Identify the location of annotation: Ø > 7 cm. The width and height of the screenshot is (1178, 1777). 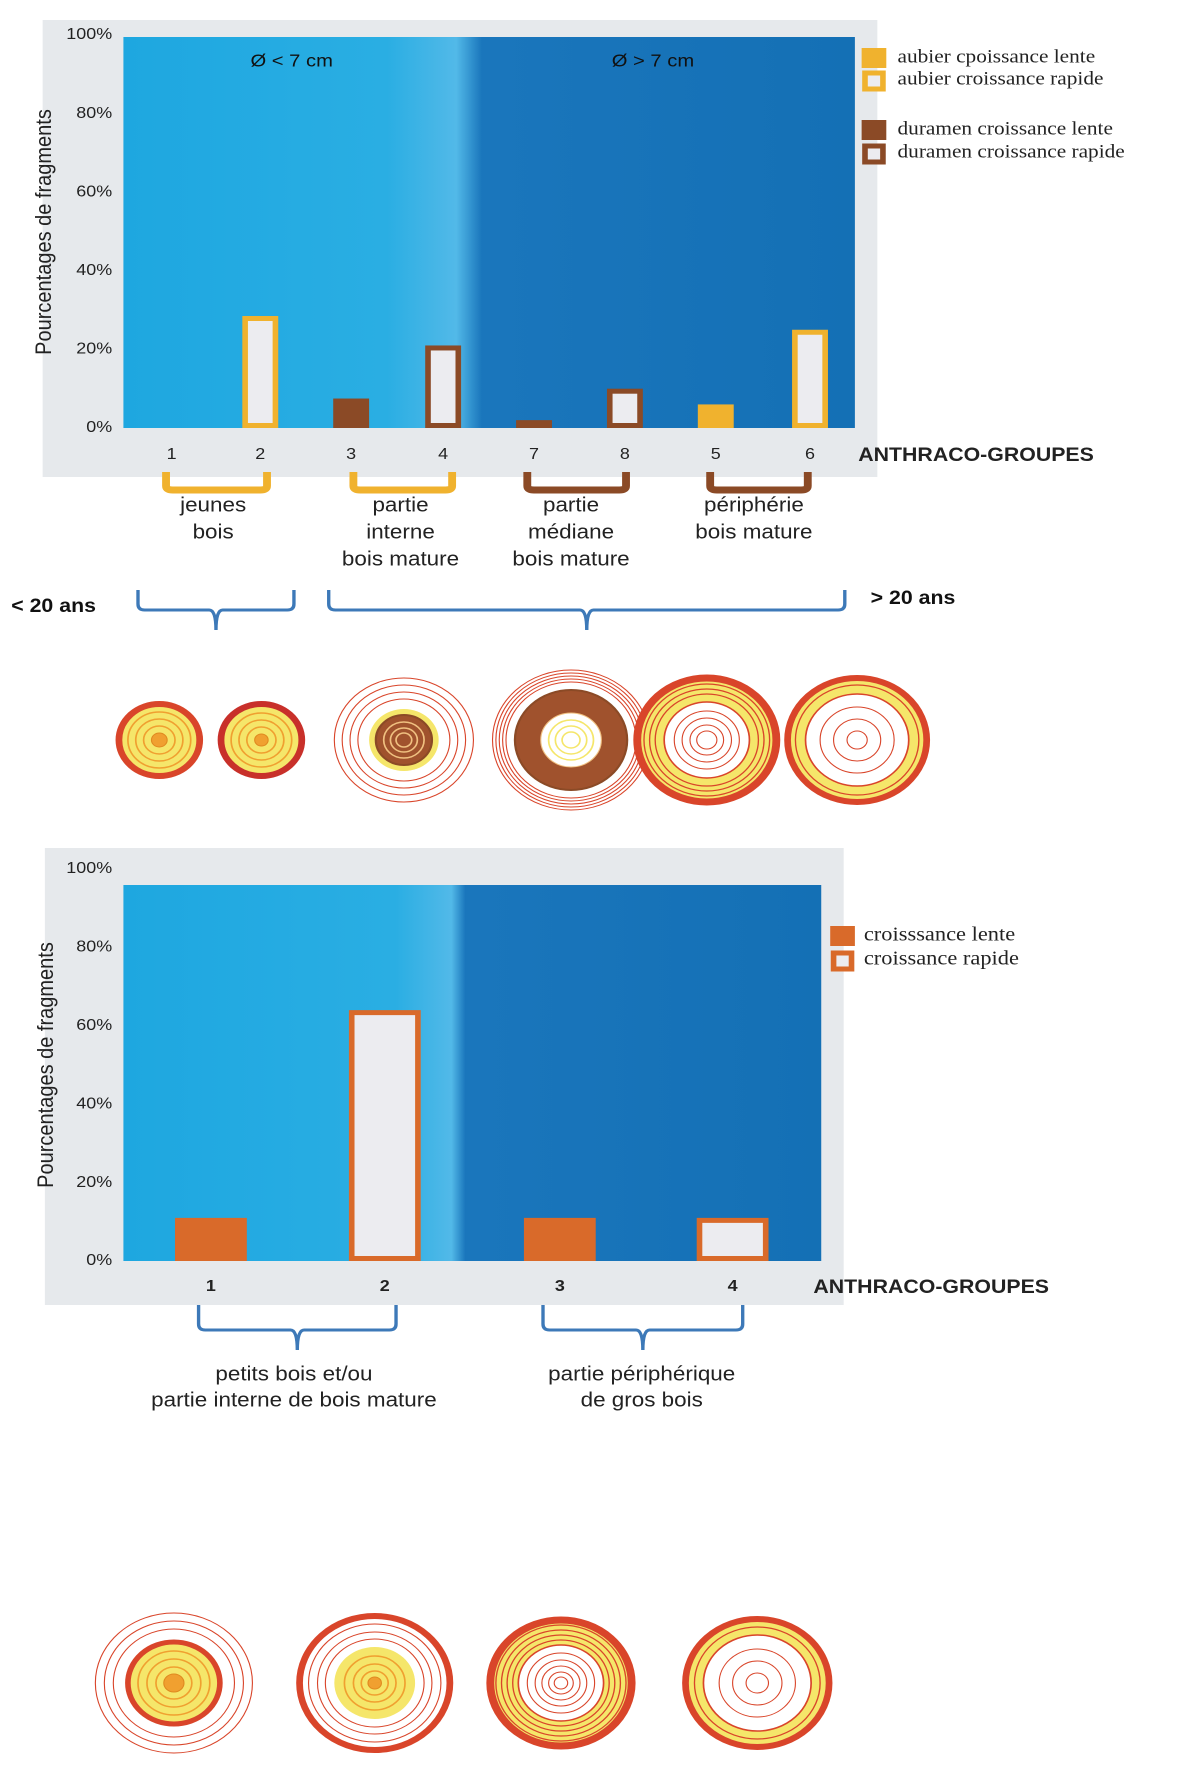
(653, 62).